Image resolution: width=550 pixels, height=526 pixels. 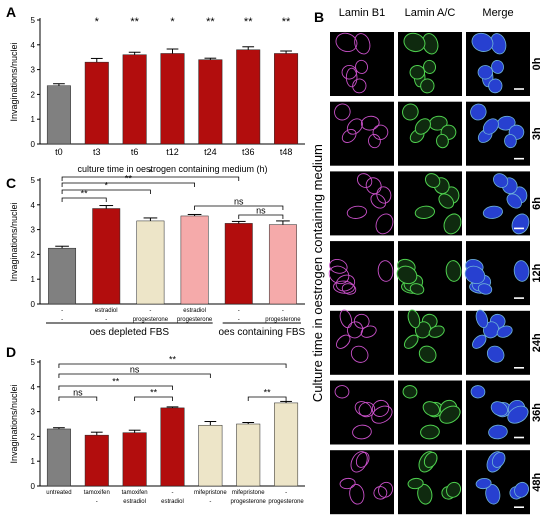 What do you see at coordinates (151, 320) in the screenshot?
I see `x-tick-label-2-1: progesterone` at bounding box center [151, 320].